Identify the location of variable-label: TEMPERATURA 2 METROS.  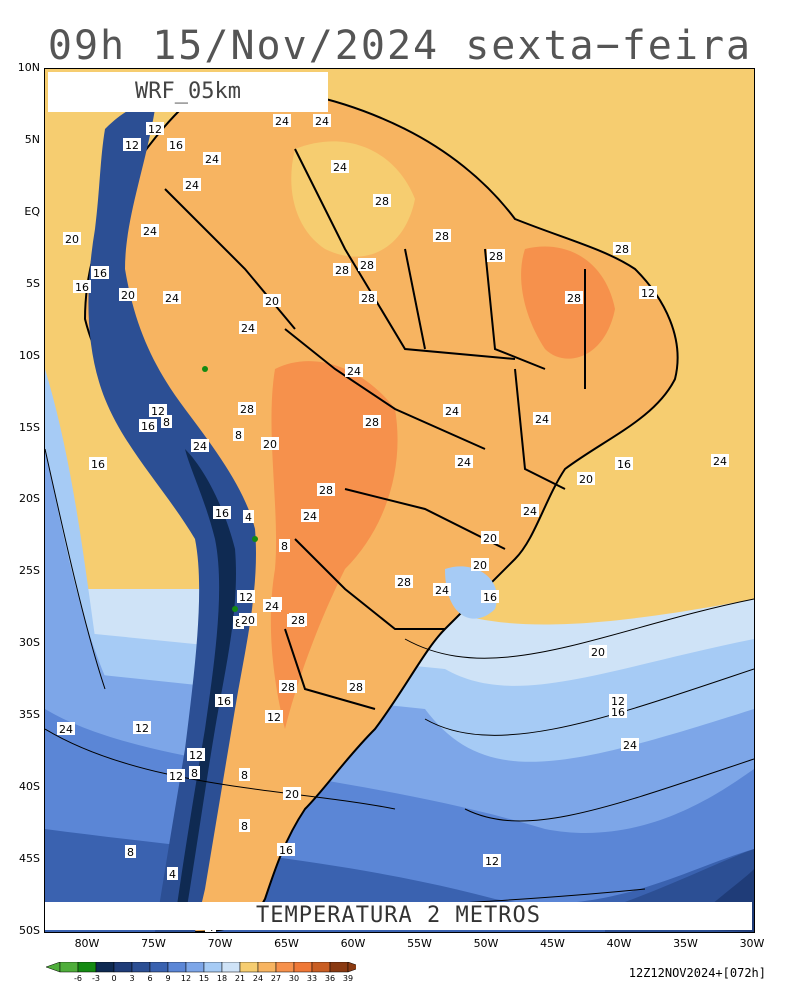
(398, 915).